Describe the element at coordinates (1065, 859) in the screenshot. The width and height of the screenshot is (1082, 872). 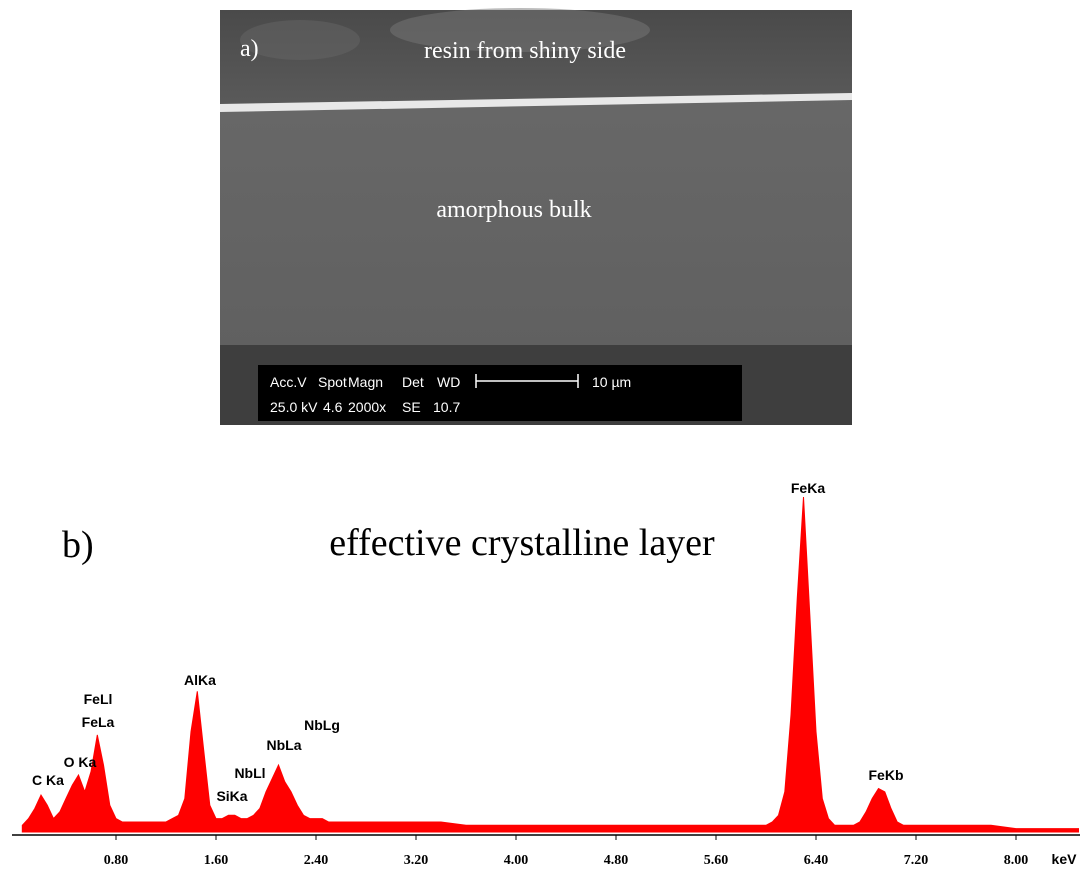
I see `x-axis-label: keV` at that location.